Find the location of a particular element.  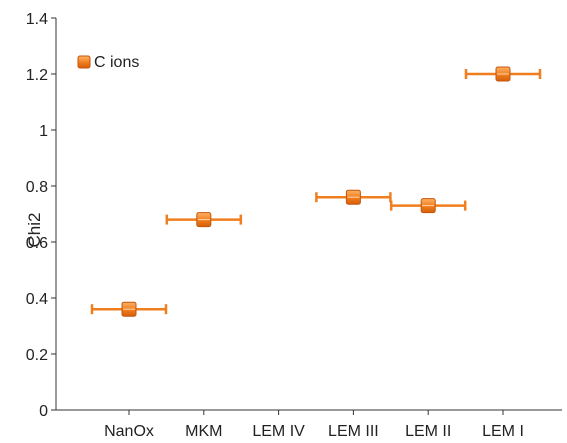

x-tick-label: LEM III is located at coordinates (353, 431).